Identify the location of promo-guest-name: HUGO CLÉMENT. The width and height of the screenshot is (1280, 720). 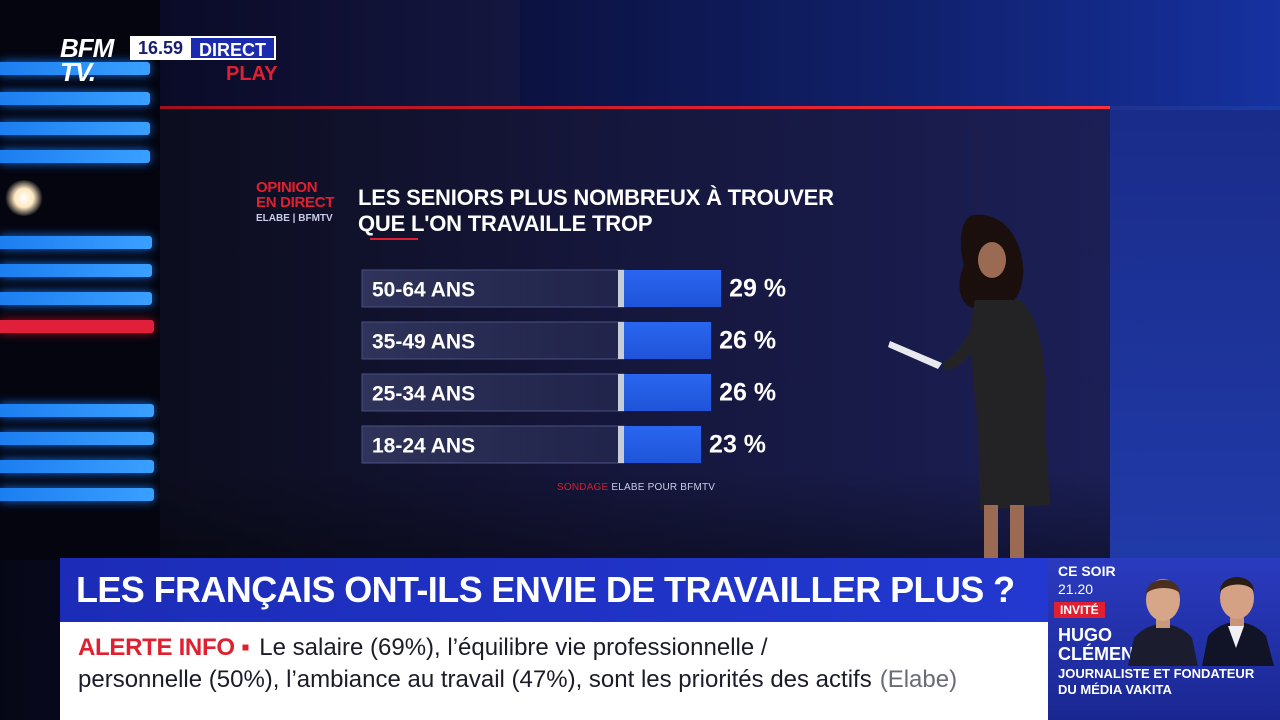
(1101, 645).